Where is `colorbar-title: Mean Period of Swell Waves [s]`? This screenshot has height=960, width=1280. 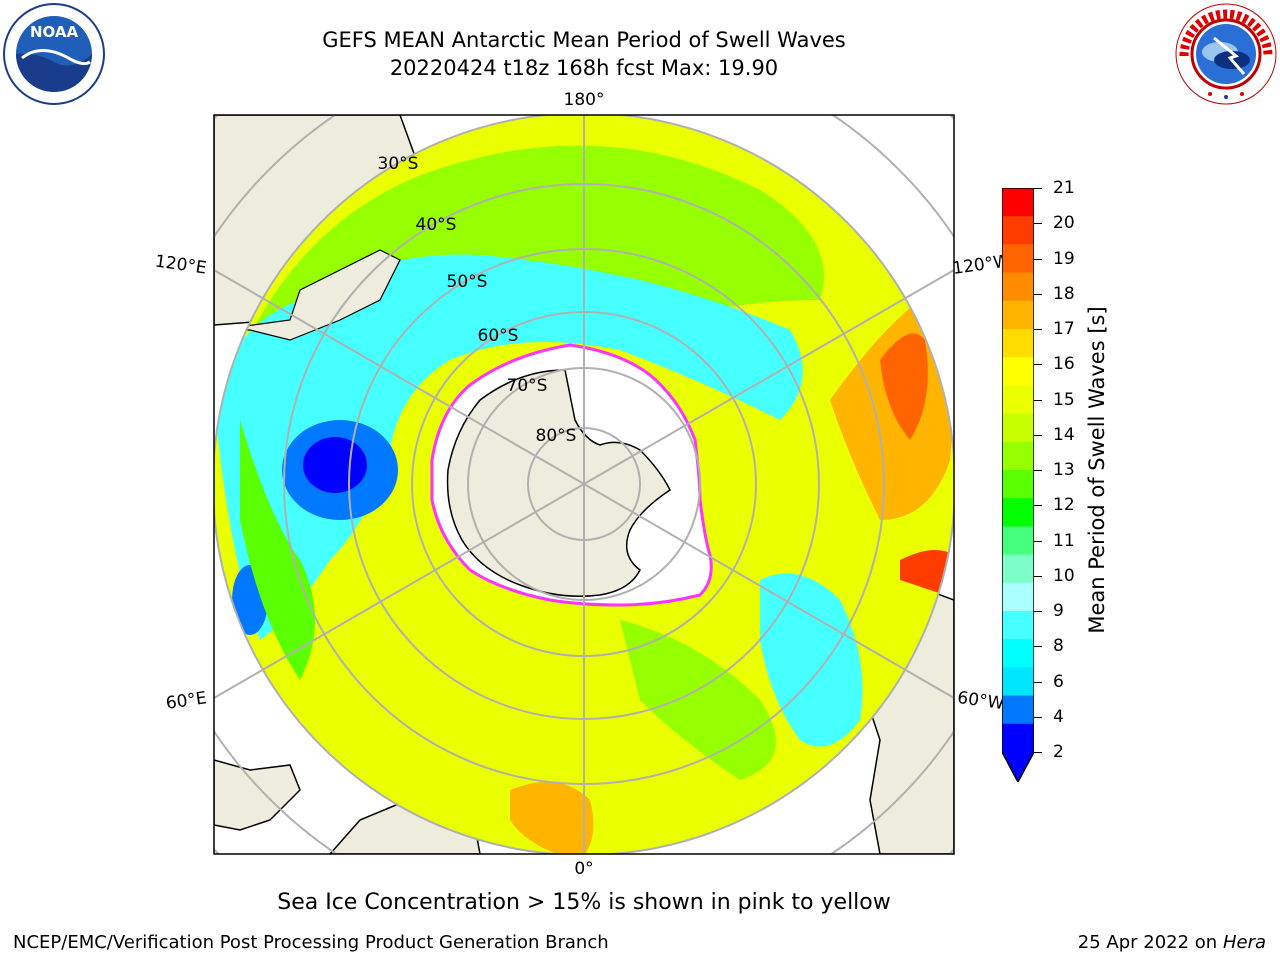 colorbar-title: Mean Period of Swell Waves [s] is located at coordinates (1097, 470).